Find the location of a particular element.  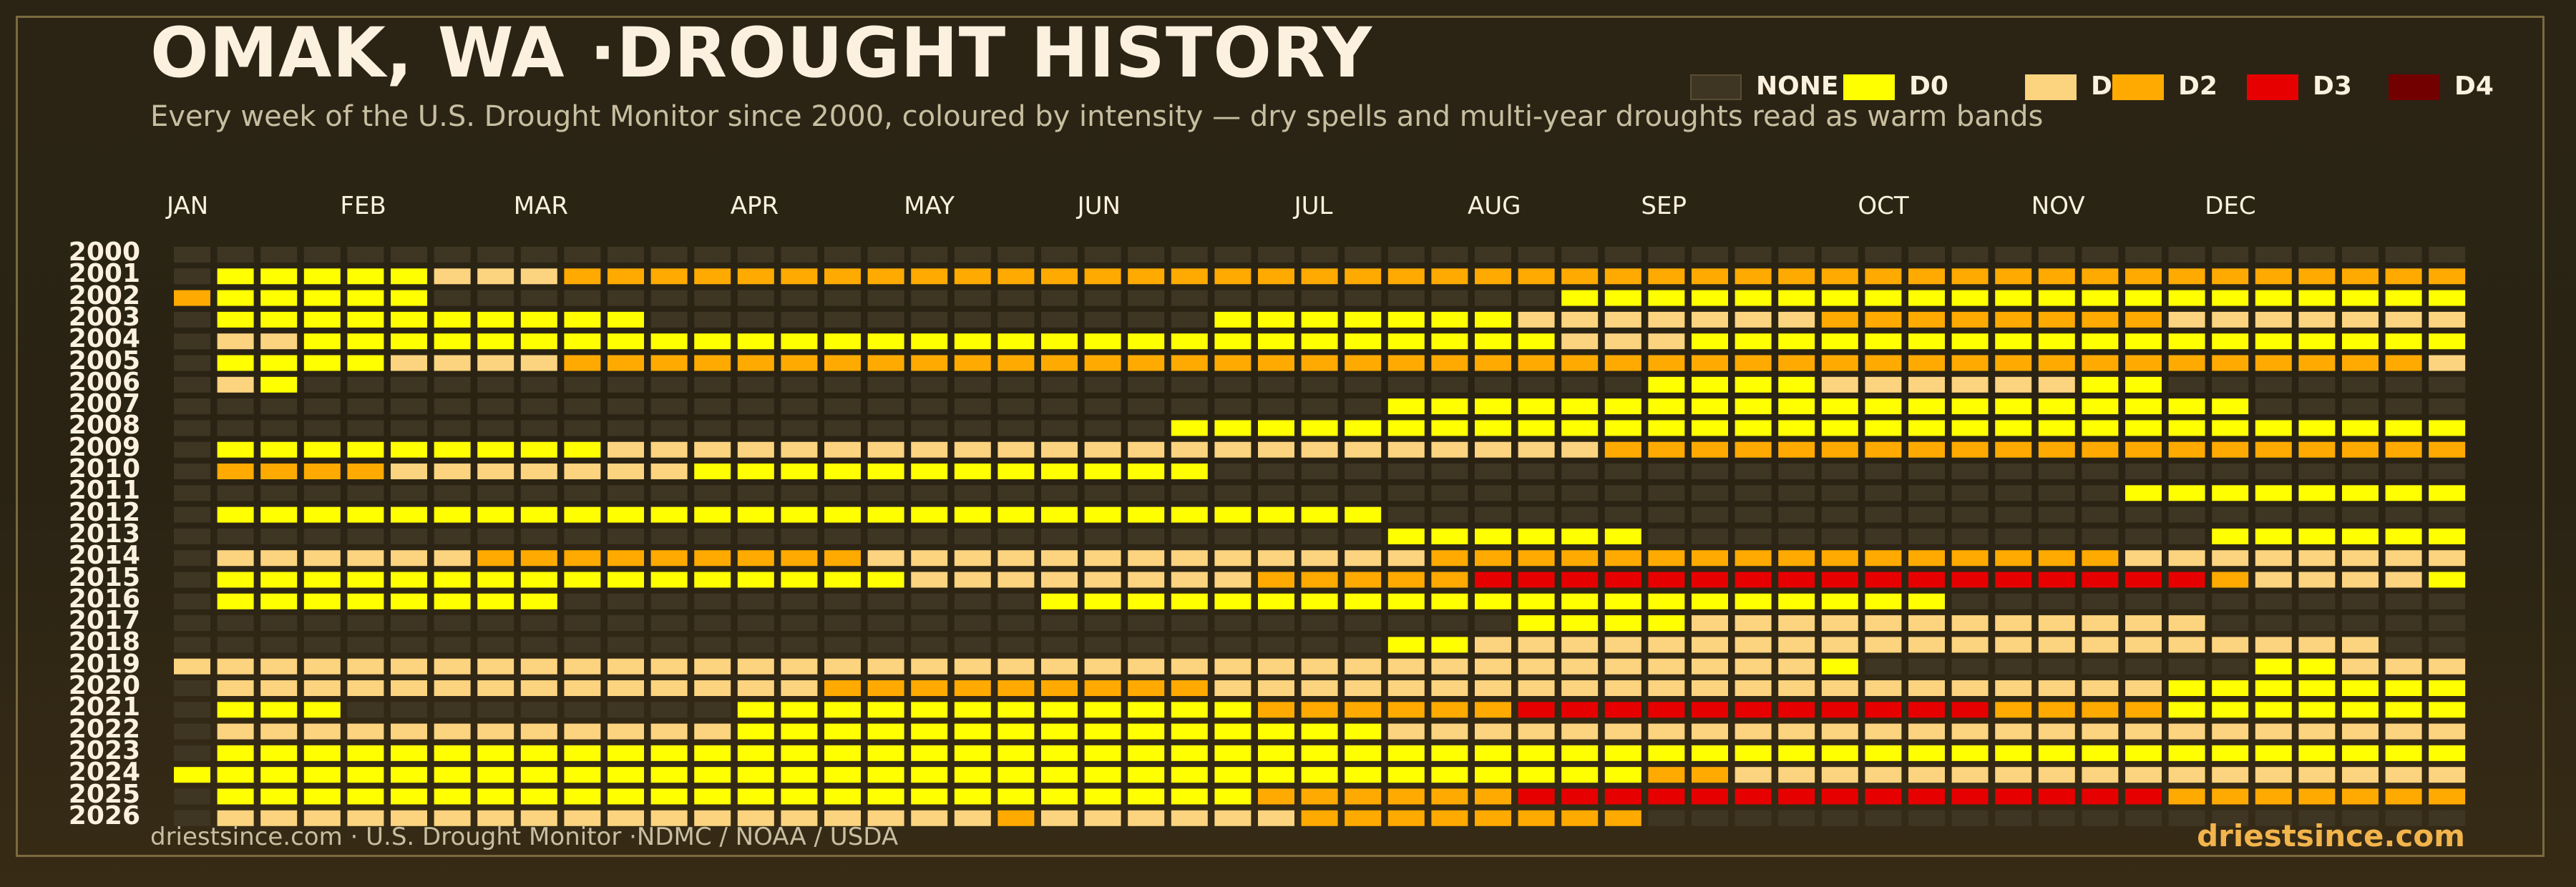

heatmap-cell-2020-w40 is located at coordinates (1883, 688).